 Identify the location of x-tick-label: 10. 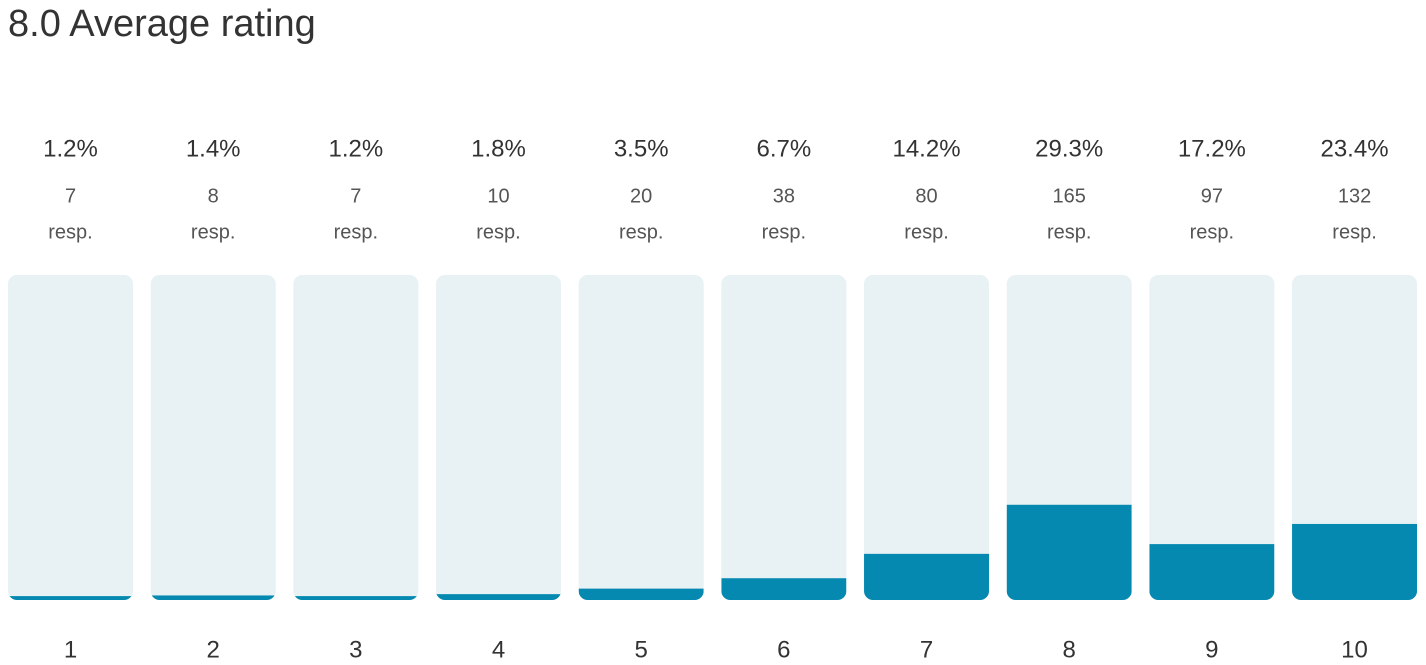
(1354, 649).